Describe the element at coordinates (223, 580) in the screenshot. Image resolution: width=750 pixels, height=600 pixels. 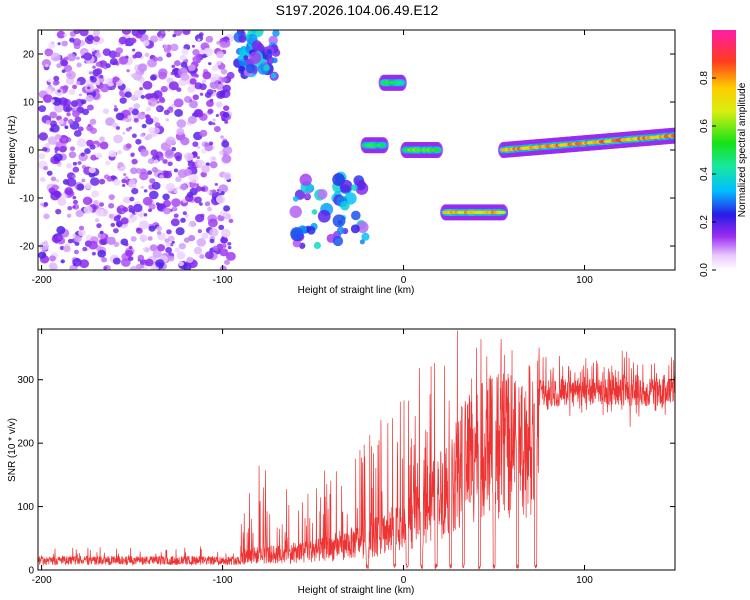
I see `snr-x-tick-label: -100` at that location.